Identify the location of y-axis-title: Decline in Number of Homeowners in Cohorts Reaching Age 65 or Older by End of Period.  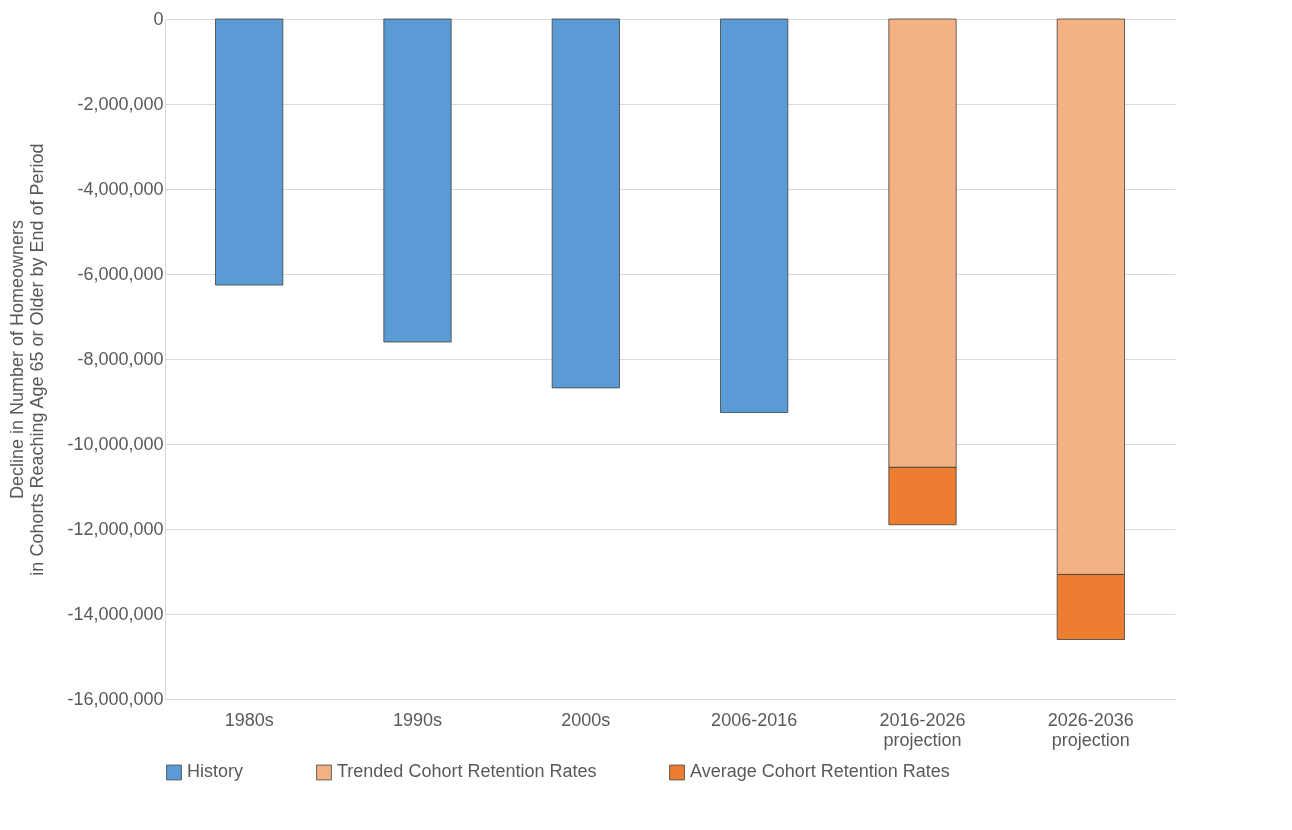
(27, 359).